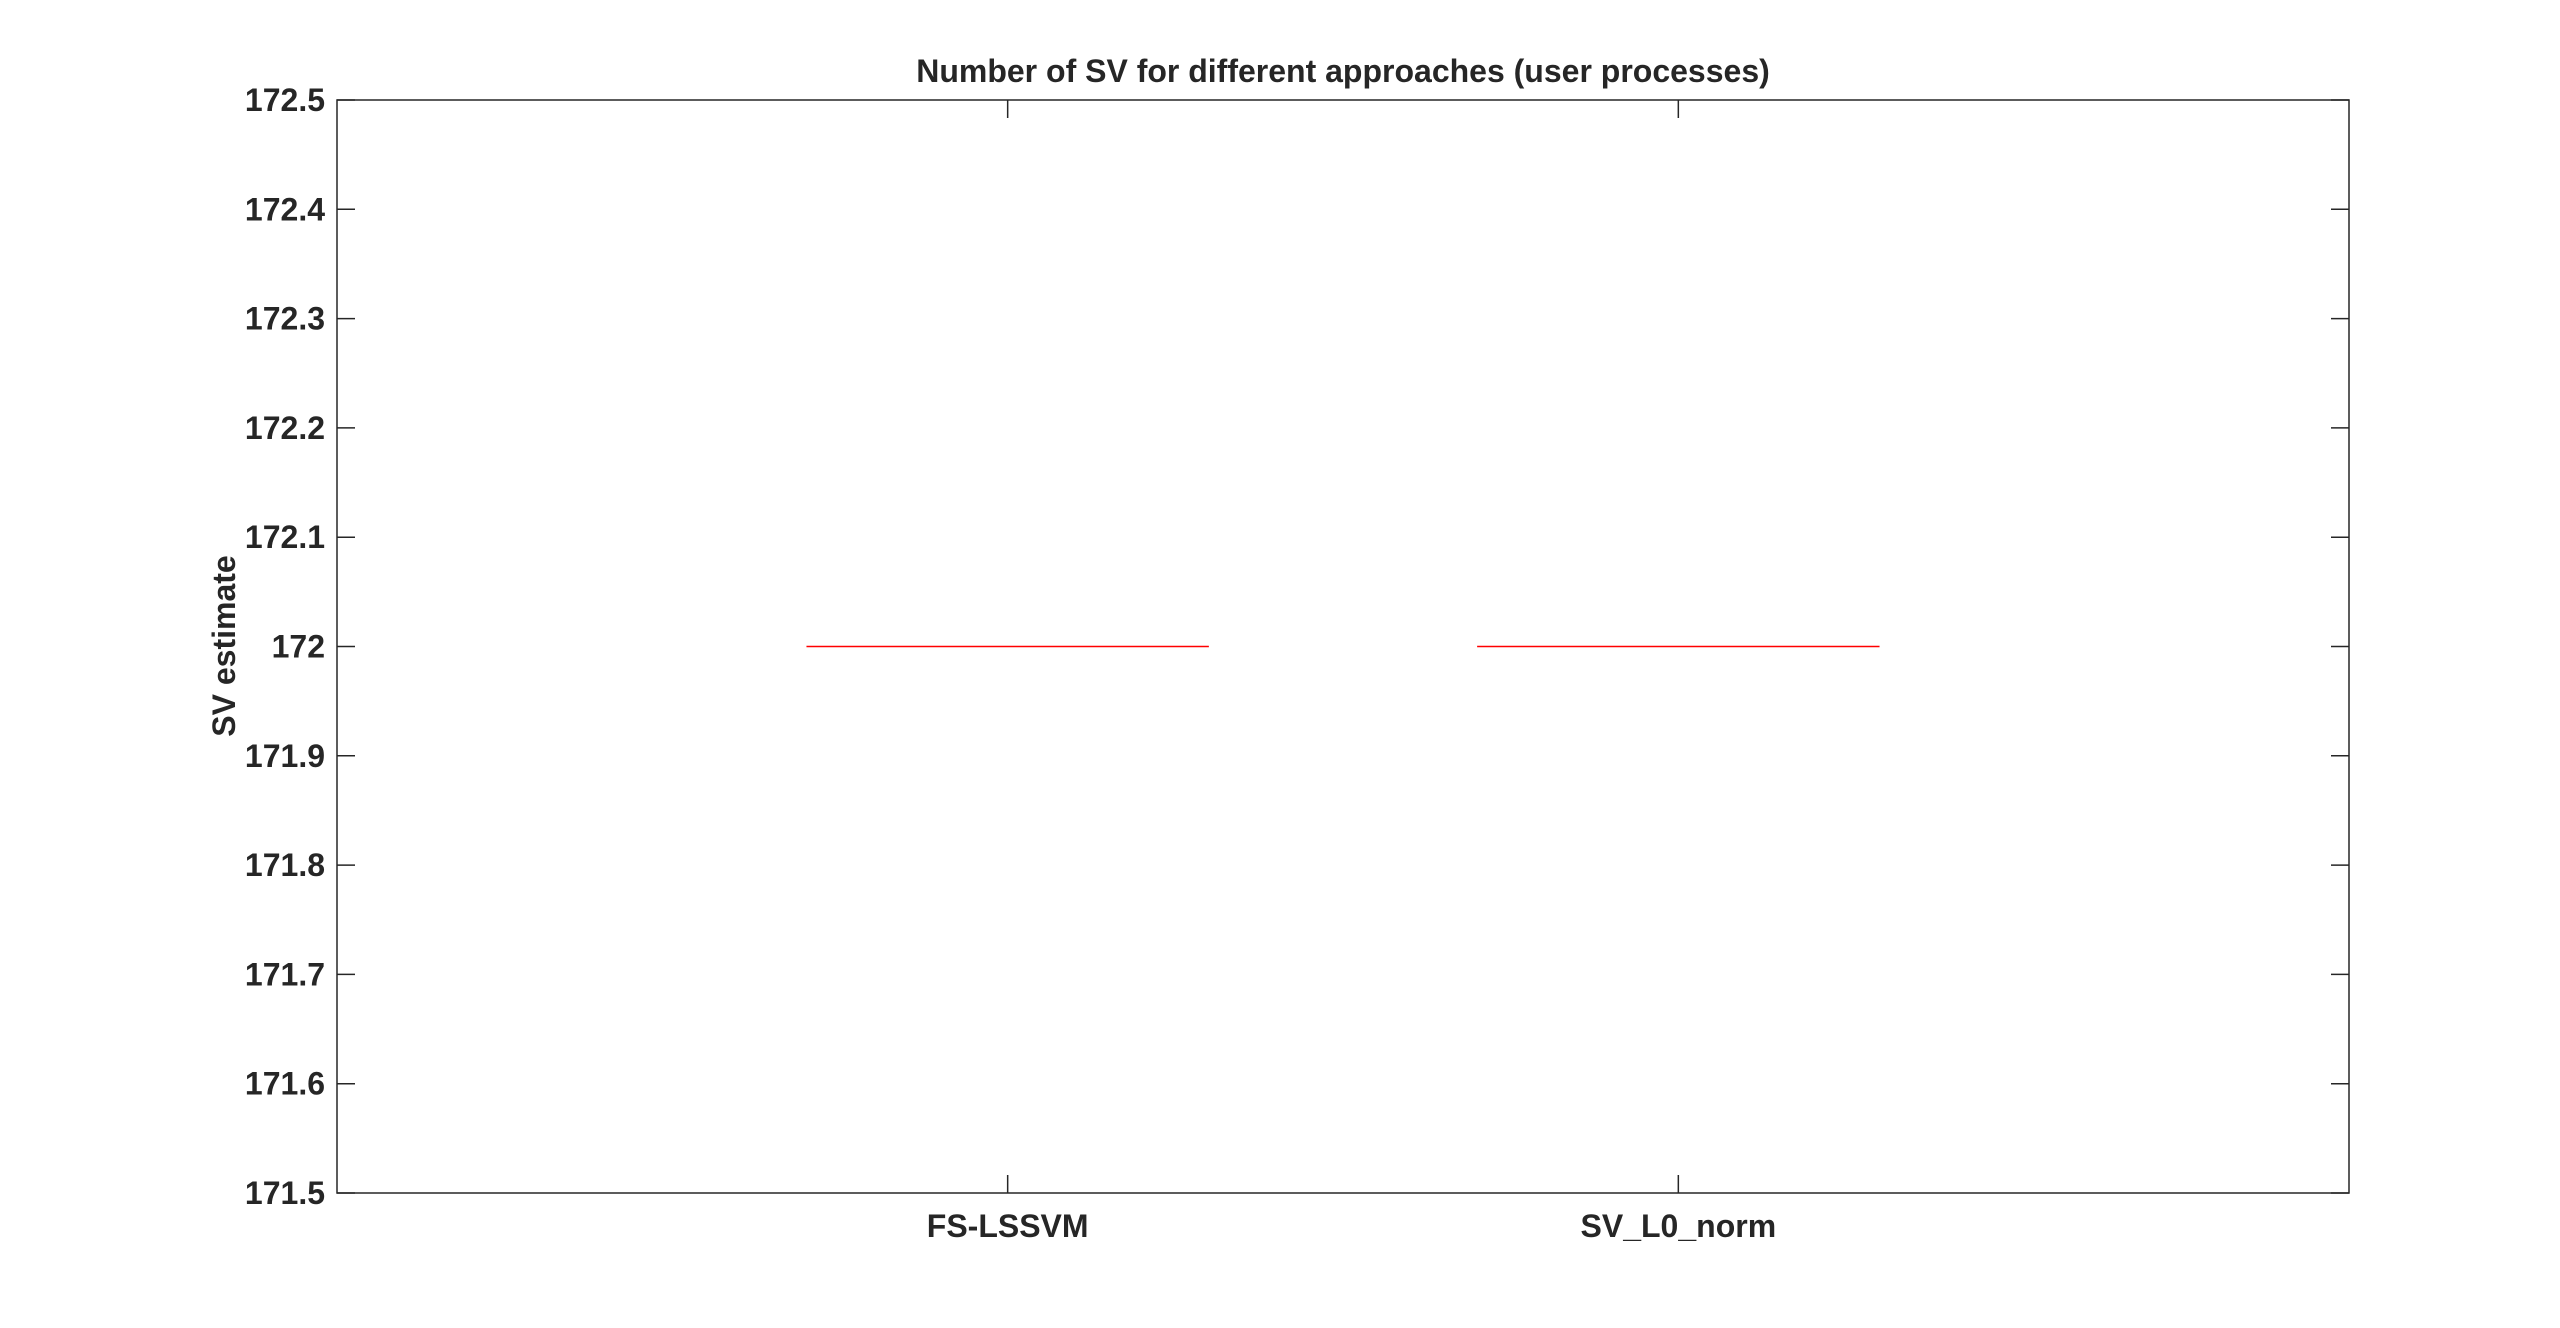 The image size is (2560, 1328). Describe the element at coordinates (1008, 1226) in the screenshot. I see `x-tick-label: FS-LSSVM` at that location.